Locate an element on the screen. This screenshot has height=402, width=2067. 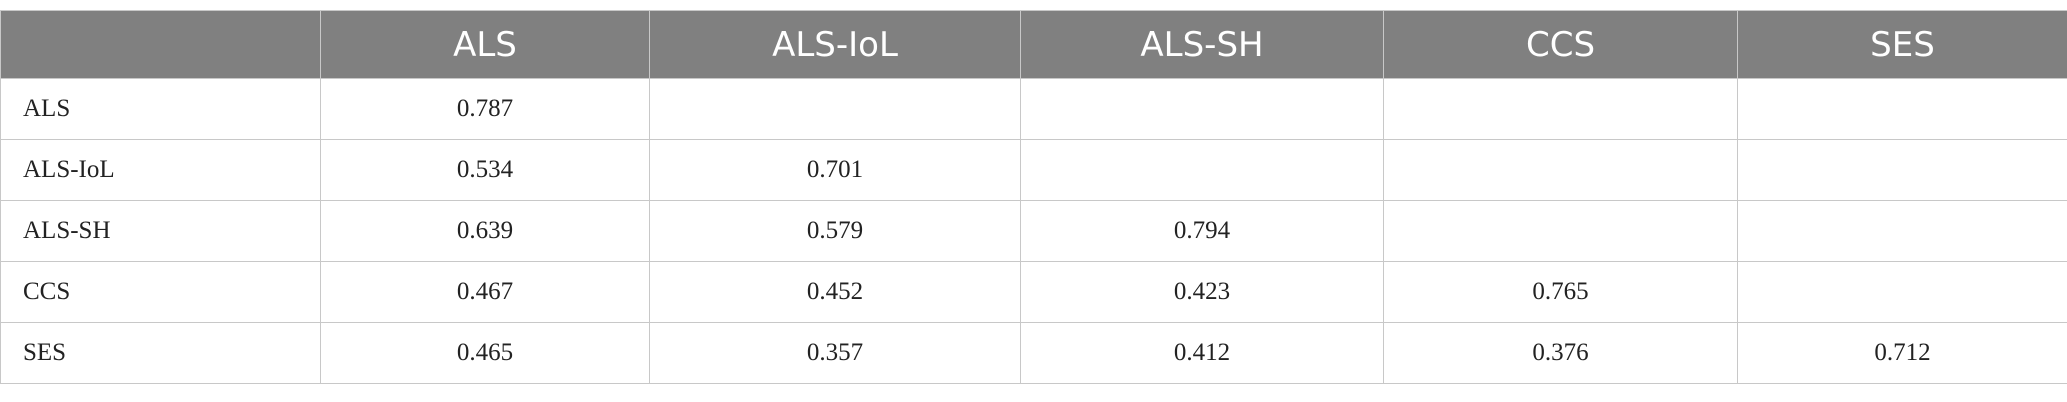
value-cell: 0.787 is located at coordinates (485, 109).